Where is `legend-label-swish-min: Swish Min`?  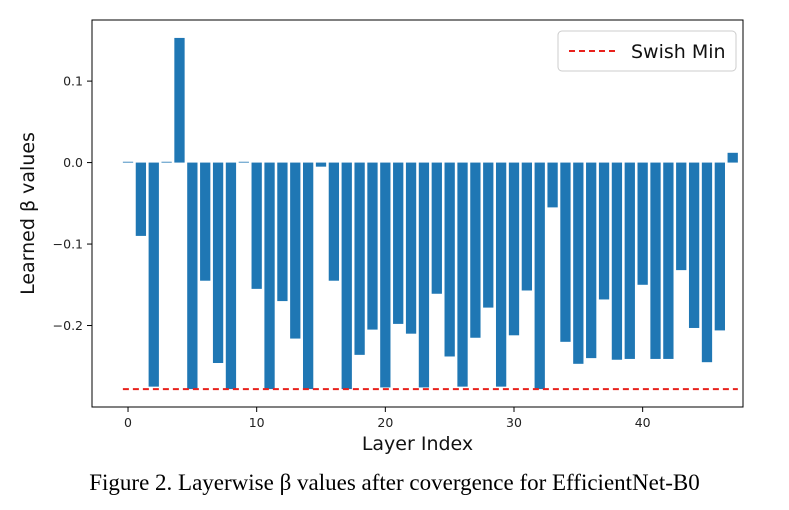
legend-label-swish-min: Swish Min is located at coordinates (678, 52).